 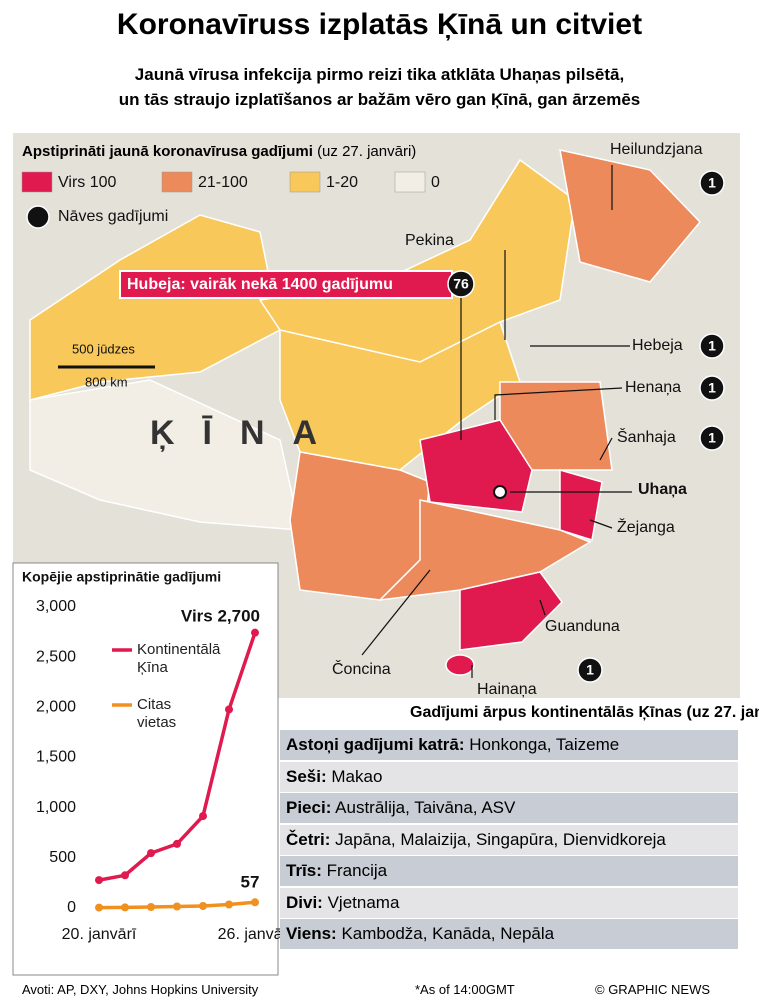 I want to click on row-label: Trīs:, so click(x=304, y=870).